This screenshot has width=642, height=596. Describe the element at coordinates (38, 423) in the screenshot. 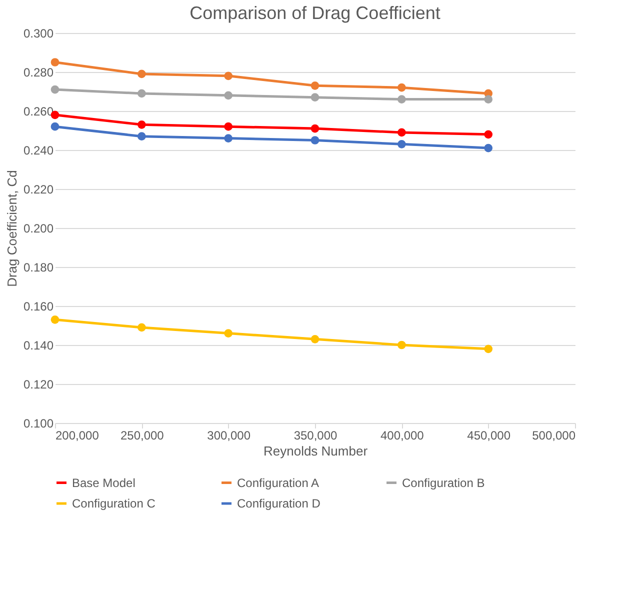

I see `y-tick-label: 0.100` at that location.